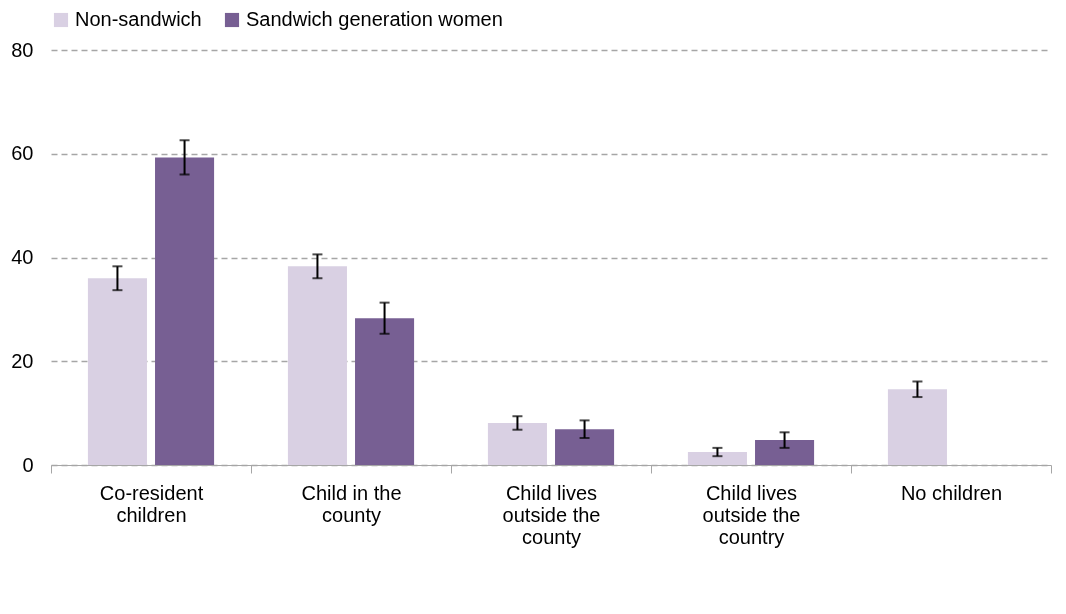 This screenshot has width=1066, height=614. Describe the element at coordinates (151, 503) in the screenshot. I see `x-tick-label: Co-resident children` at that location.